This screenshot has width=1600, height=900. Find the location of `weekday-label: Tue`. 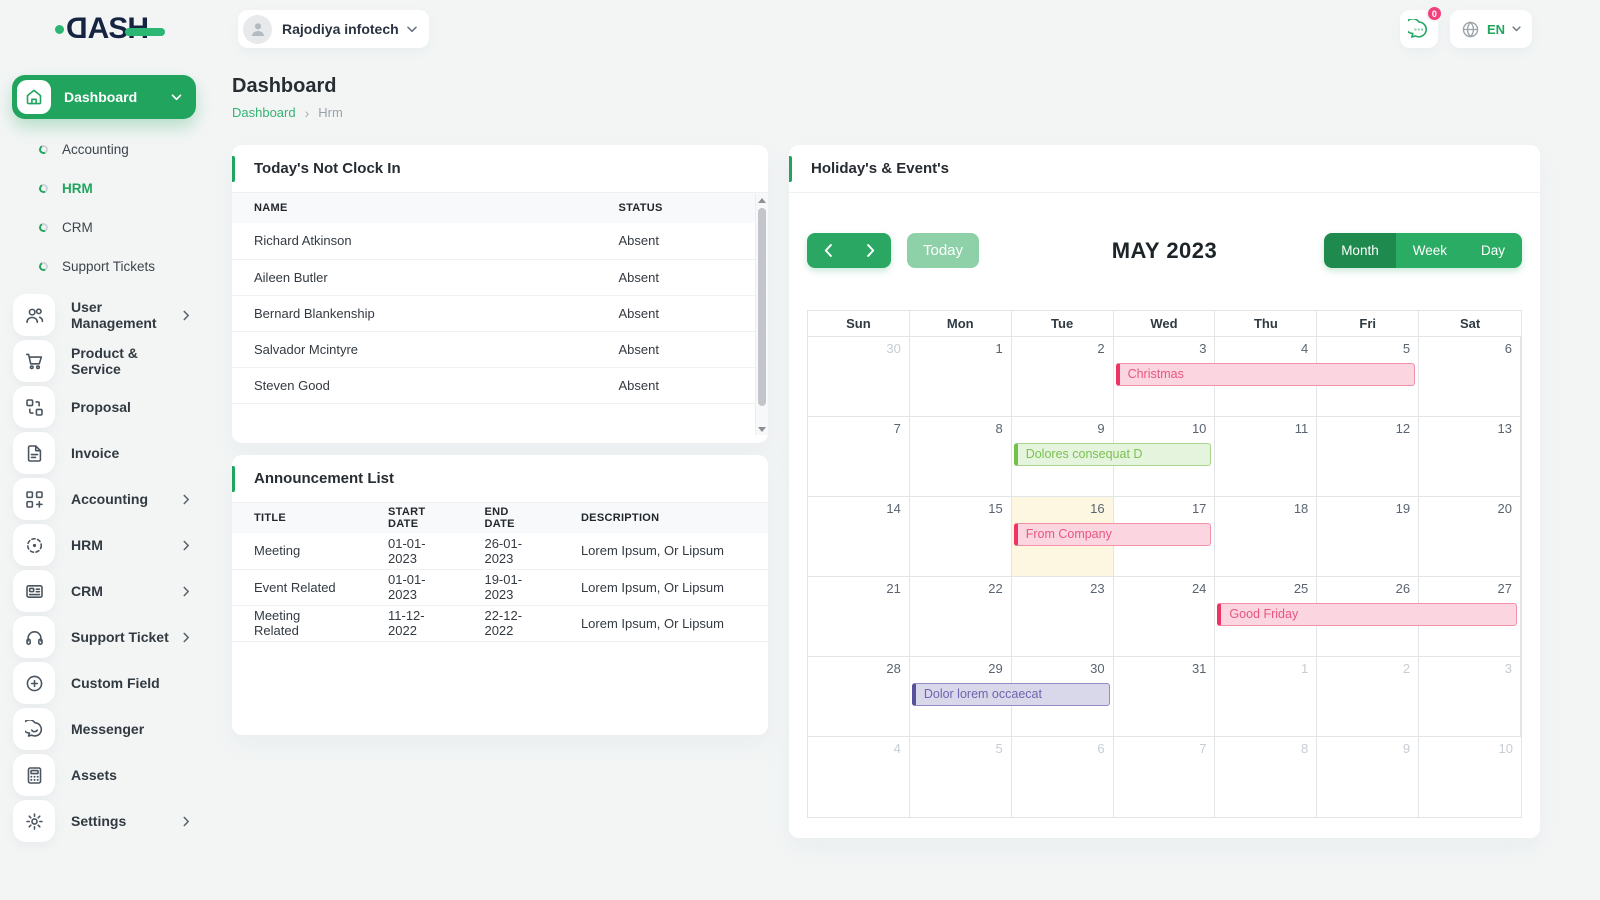

weekday-label: Tue is located at coordinates (1062, 324).